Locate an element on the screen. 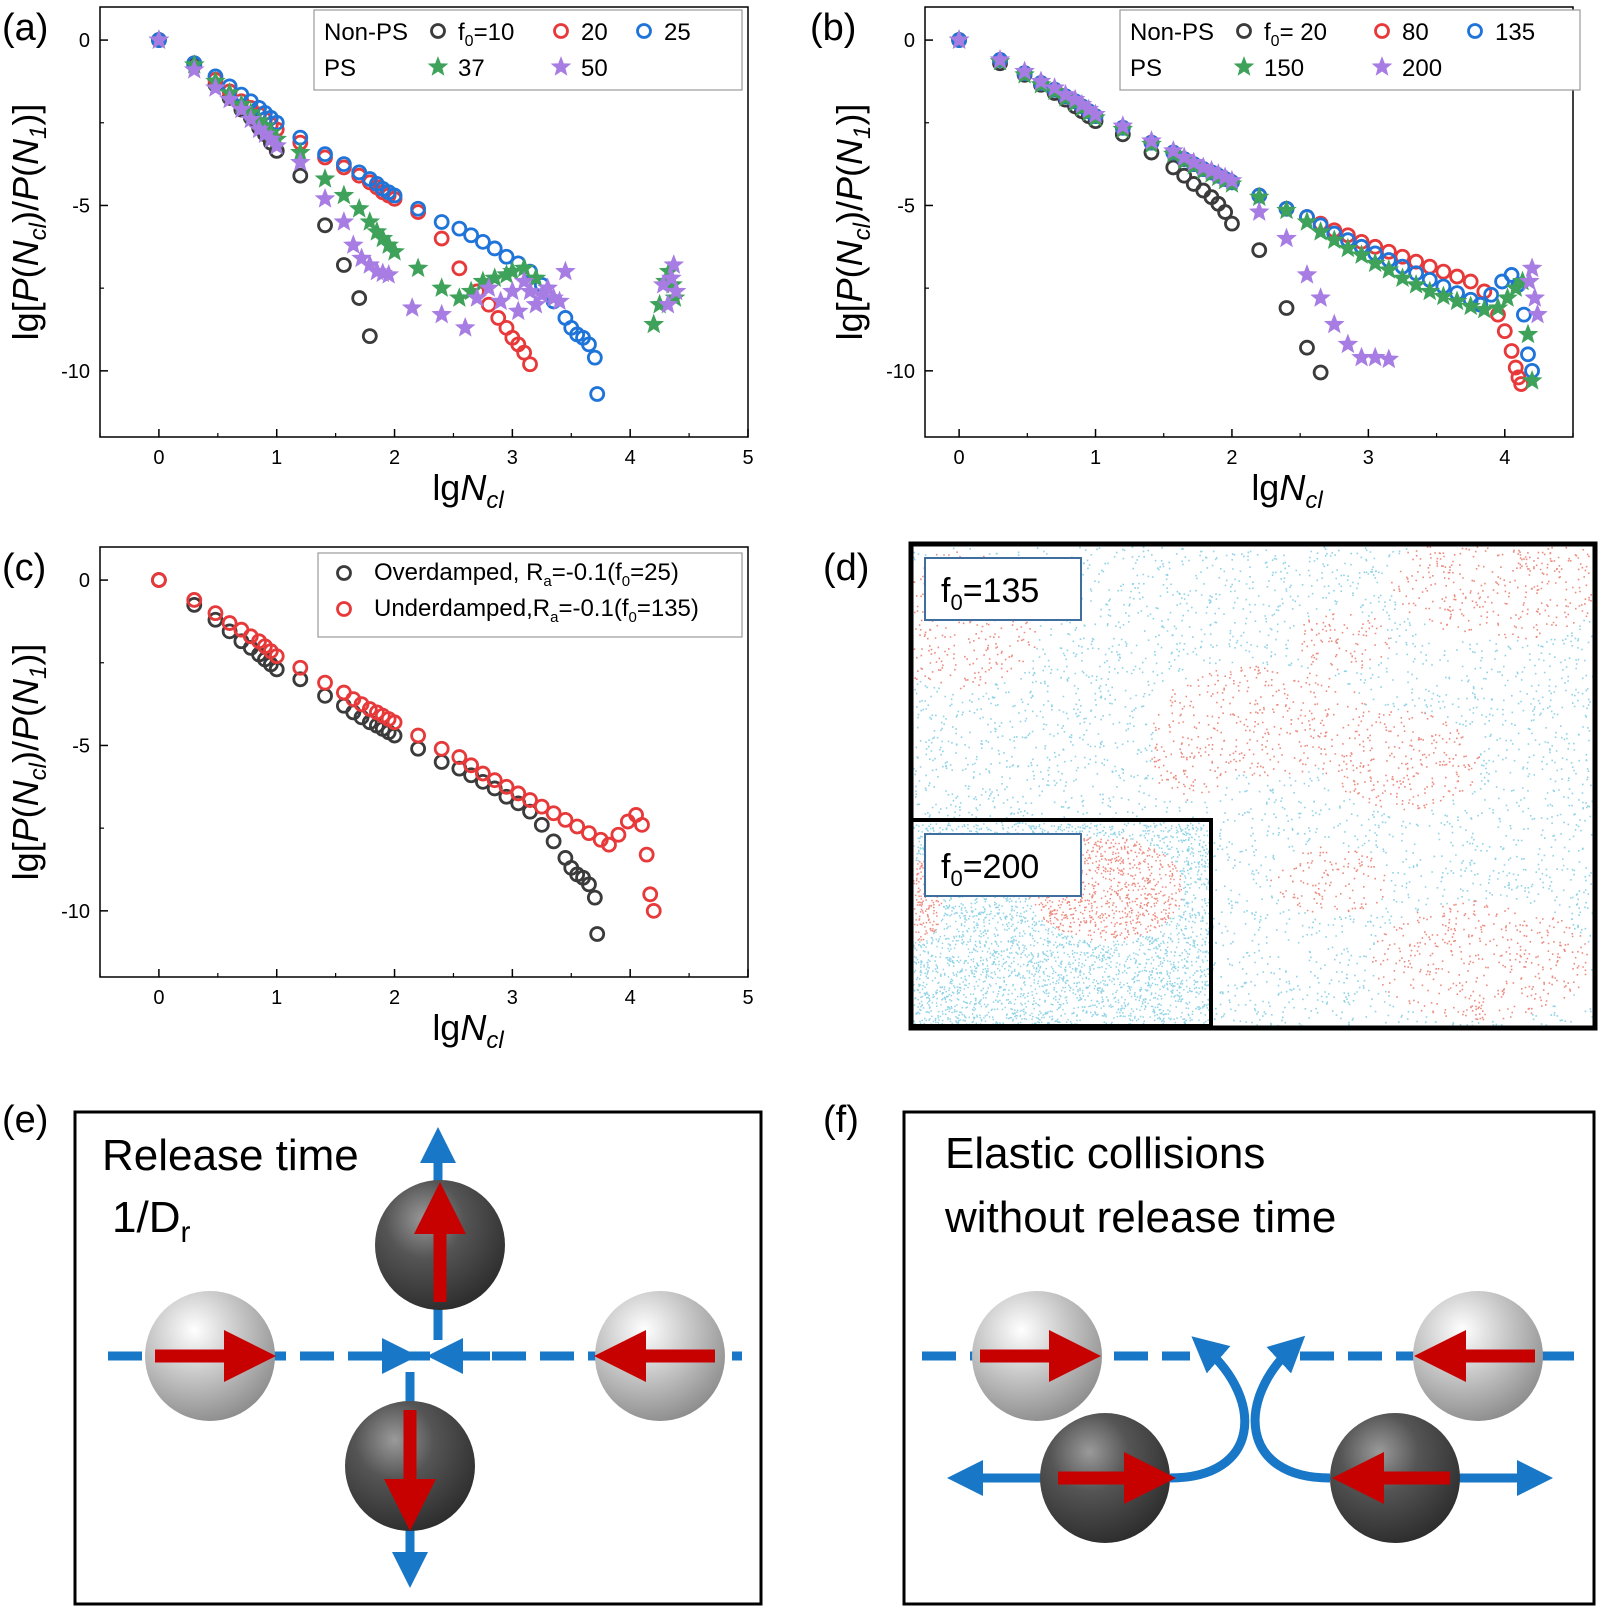 This screenshot has width=1602, height=1610. y-tick-label: 0 is located at coordinates (84, 41).